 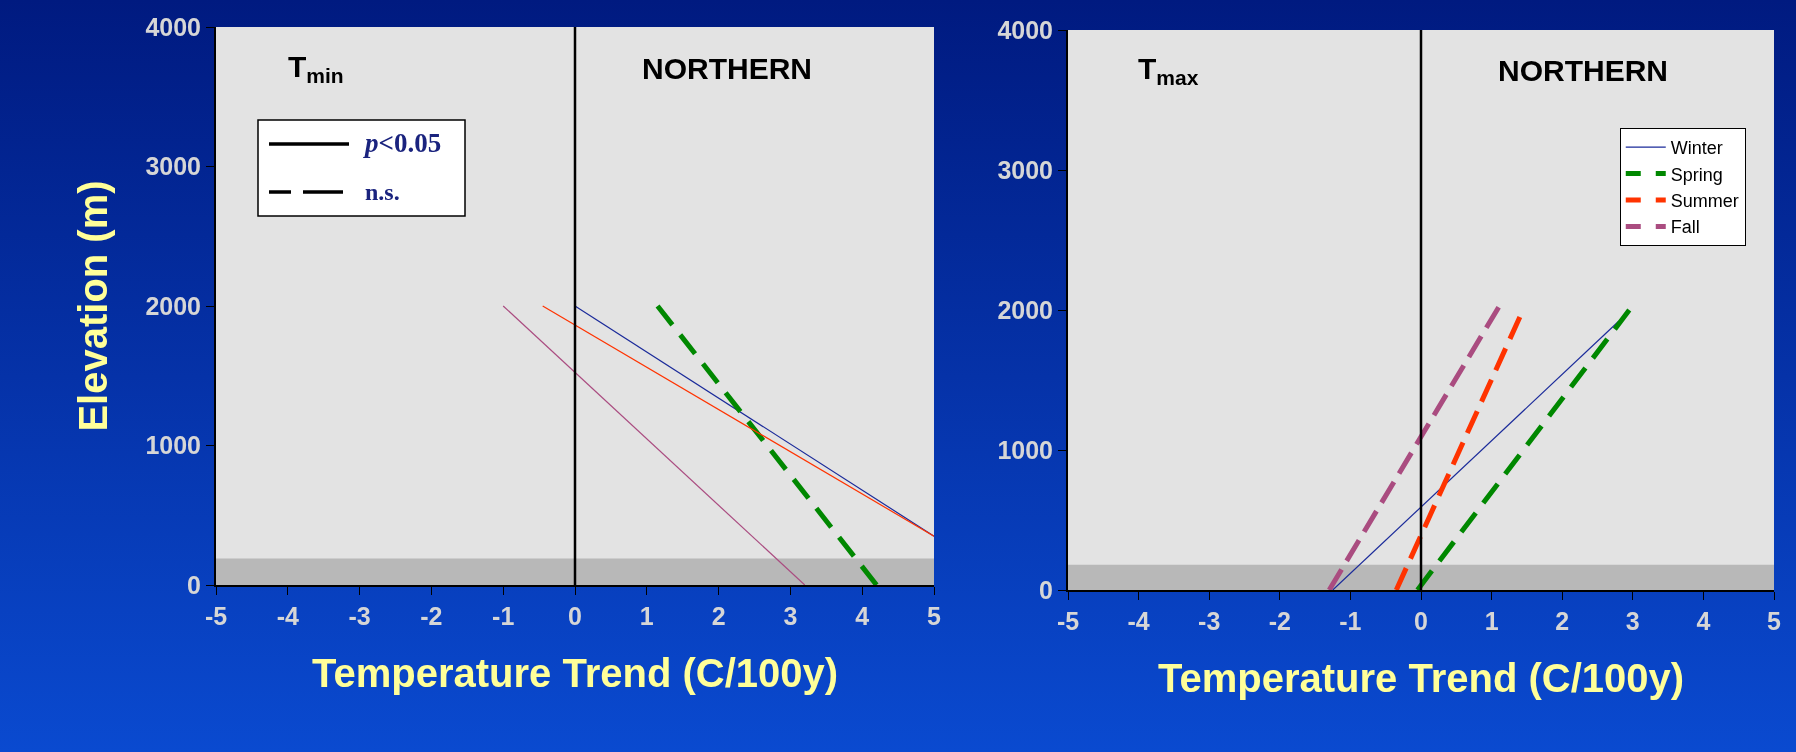 I want to click on legend-label: Summer, so click(x=1704, y=201).